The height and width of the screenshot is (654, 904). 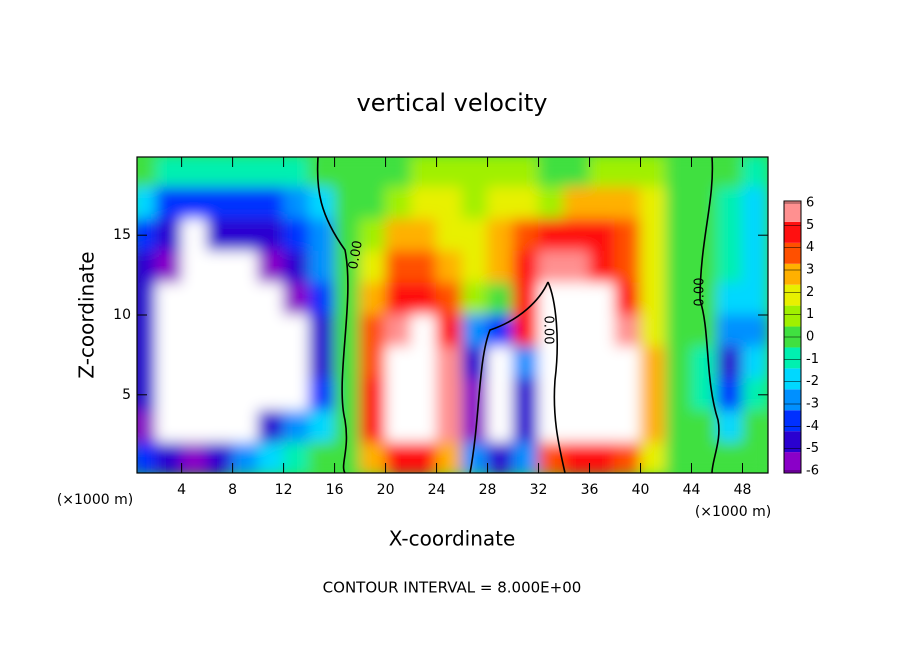 I want to click on x-tick-label: 40, so click(x=641, y=490).